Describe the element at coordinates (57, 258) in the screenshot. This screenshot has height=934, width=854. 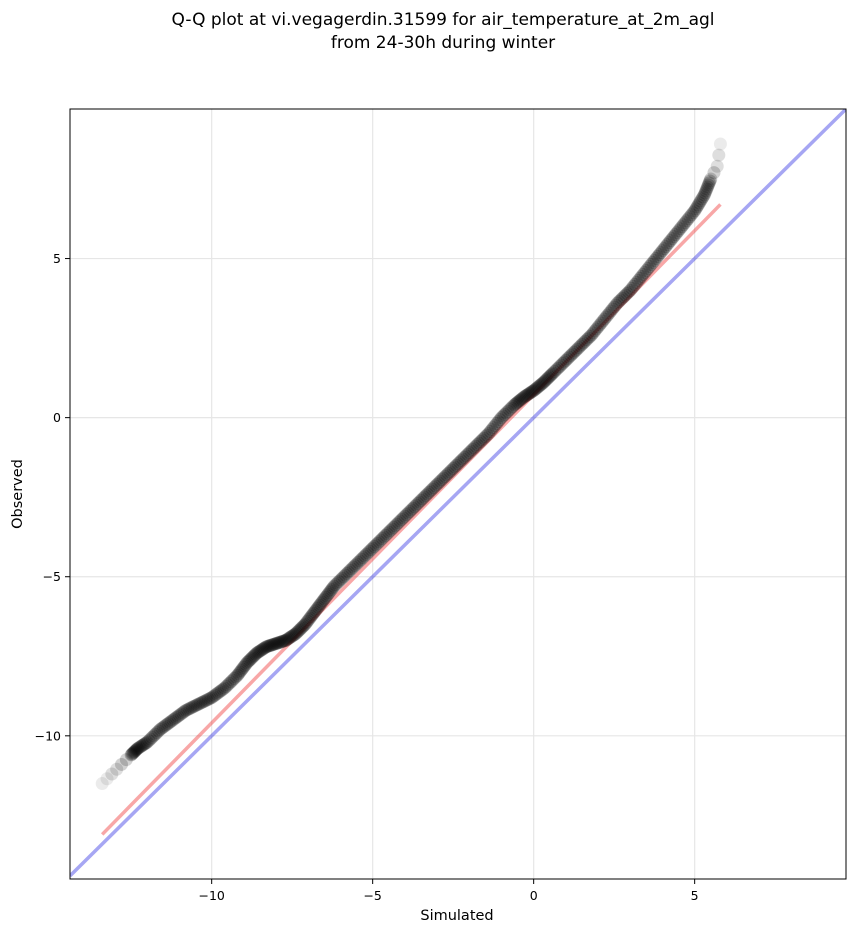
I see `y-tick-label: 5` at that location.